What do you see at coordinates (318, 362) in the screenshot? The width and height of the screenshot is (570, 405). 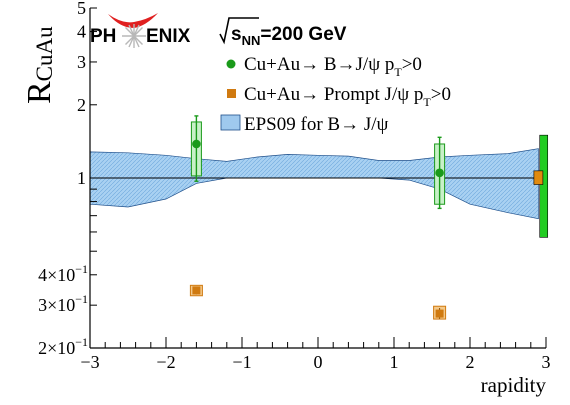 I see `x-tick-label: 0` at bounding box center [318, 362].